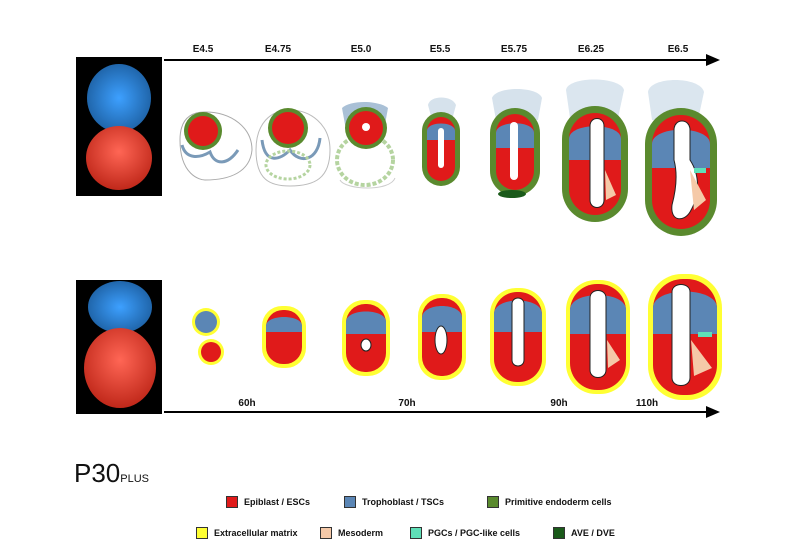 The height and width of the screenshot is (548, 793). What do you see at coordinates (442, 60) in the screenshot?
I see `top-timeline-arrow` at bounding box center [442, 60].